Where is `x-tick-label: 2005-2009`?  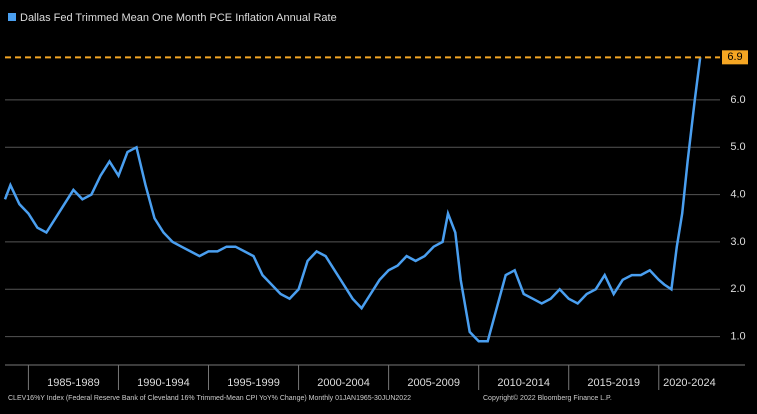 x-tick-label: 2005-2009 is located at coordinates (433, 383).